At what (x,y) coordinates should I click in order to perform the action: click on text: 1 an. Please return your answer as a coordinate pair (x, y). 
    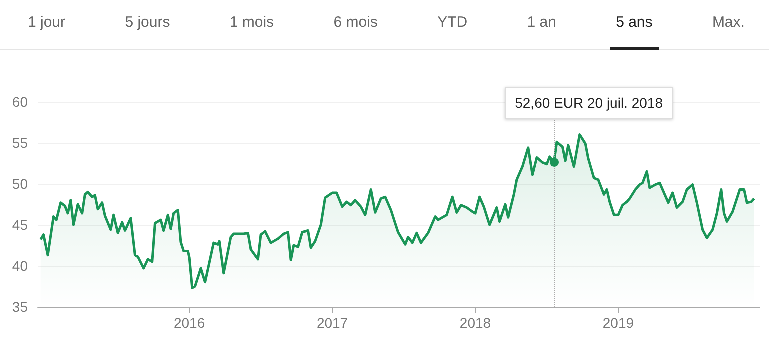
    Looking at the image, I should click on (542, 23).